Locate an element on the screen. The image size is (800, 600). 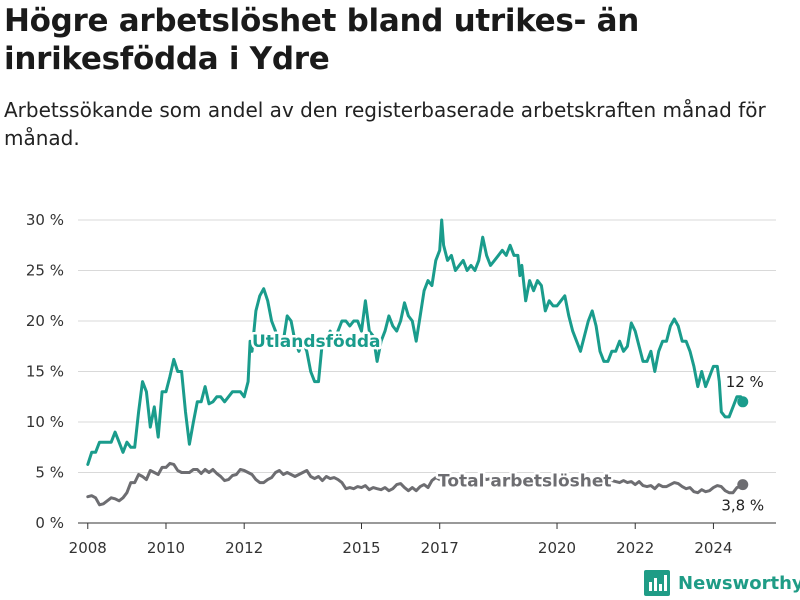
y-tick-label: 15 % is located at coordinates (45, 372).